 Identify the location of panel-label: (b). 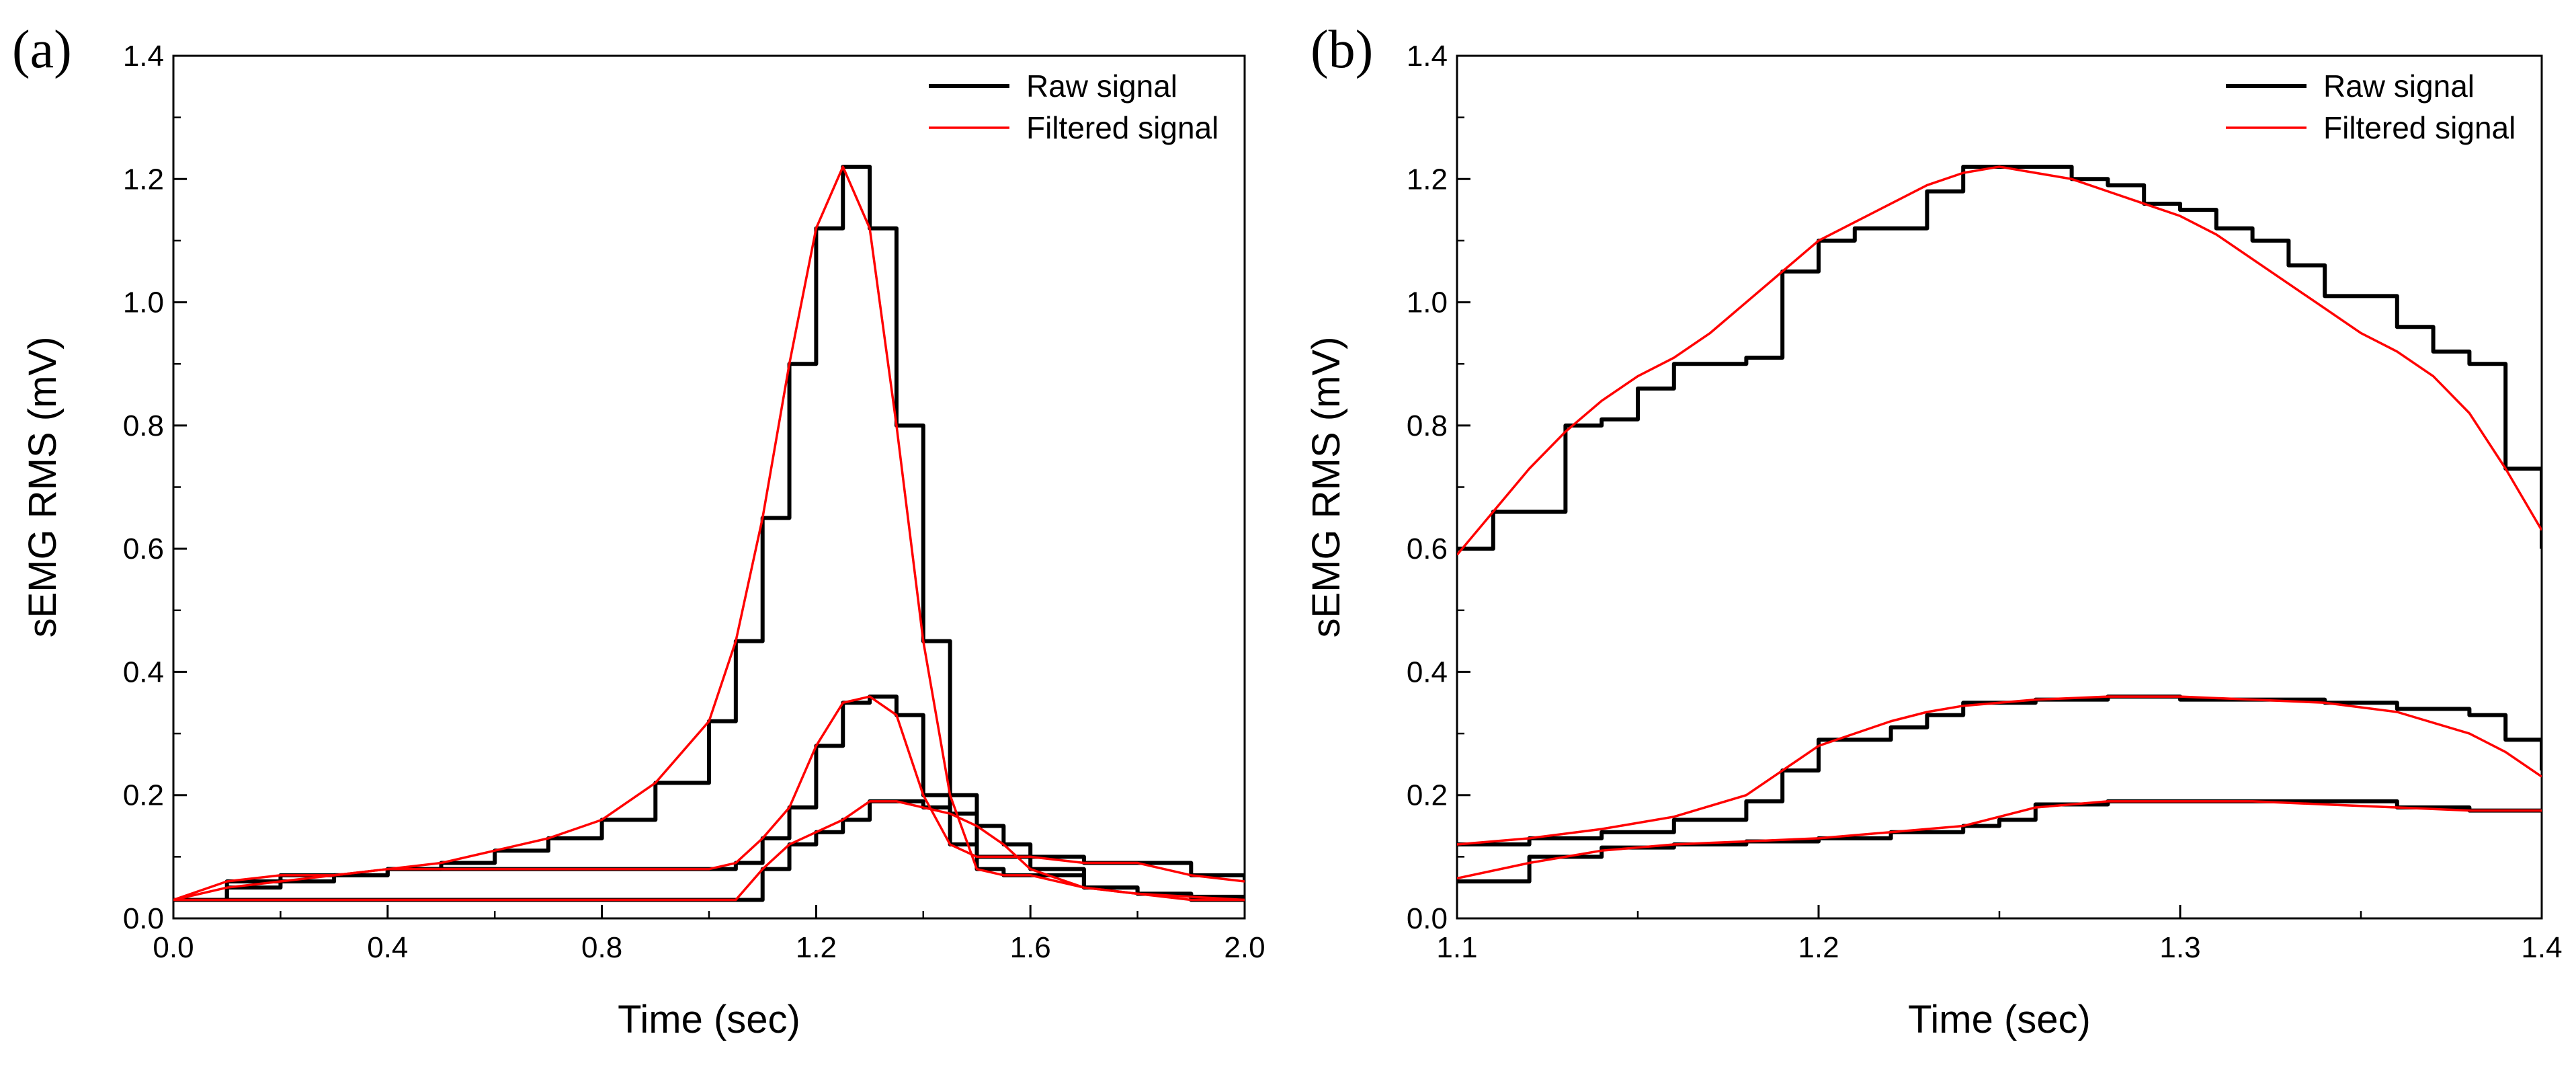
(1342, 50).